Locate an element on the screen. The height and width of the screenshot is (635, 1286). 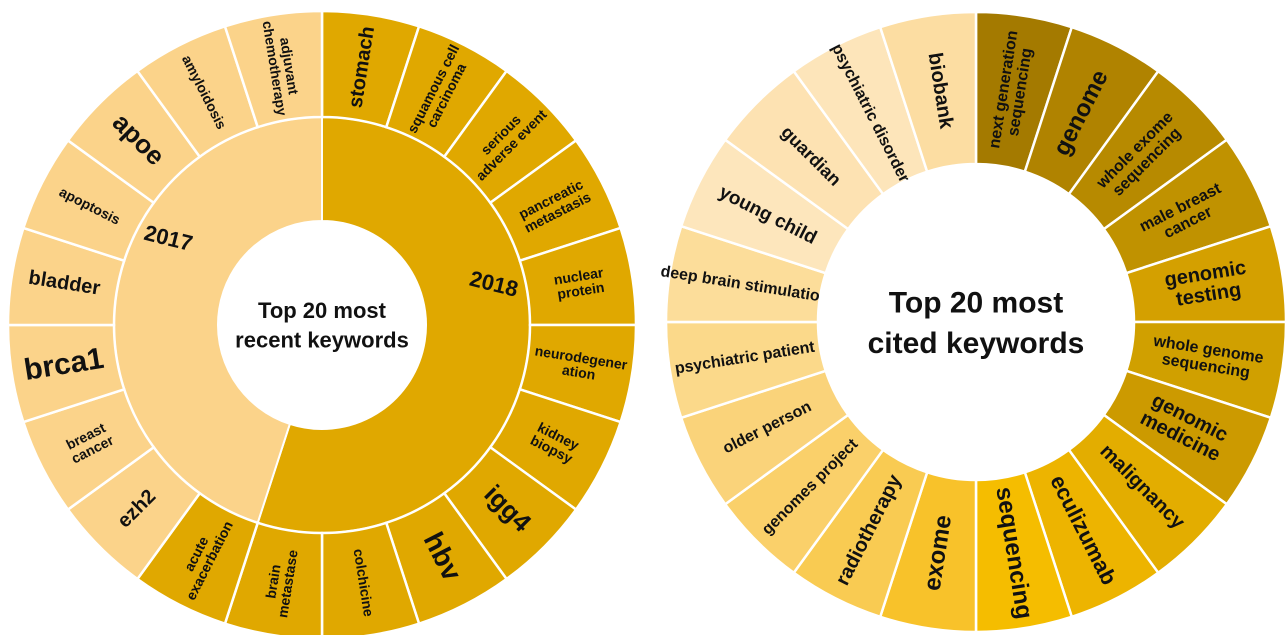
segment-label-nuclear-protein: nuclearprotein is located at coordinates (580, 283).